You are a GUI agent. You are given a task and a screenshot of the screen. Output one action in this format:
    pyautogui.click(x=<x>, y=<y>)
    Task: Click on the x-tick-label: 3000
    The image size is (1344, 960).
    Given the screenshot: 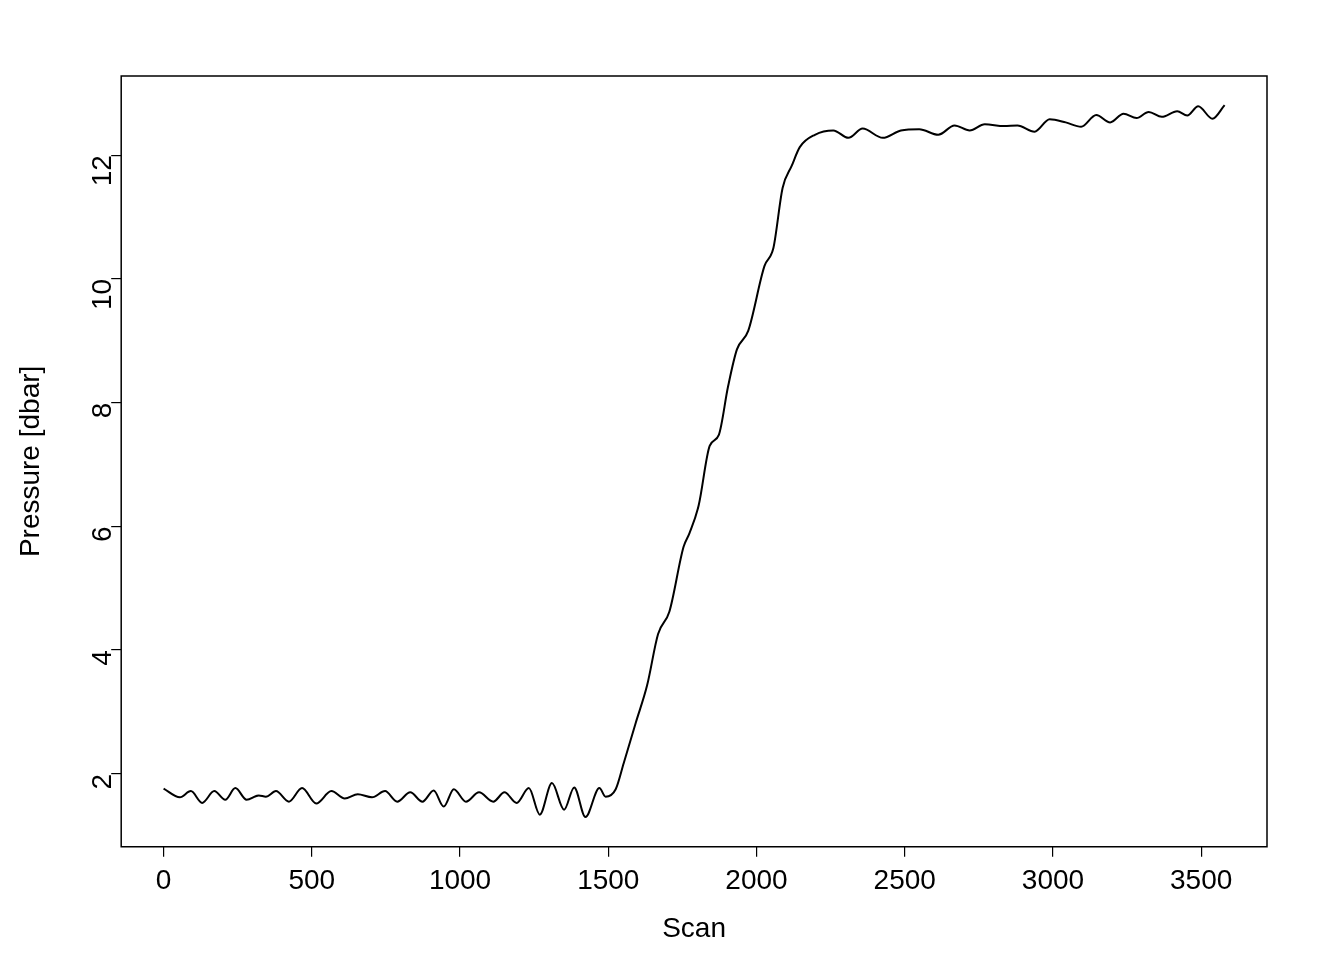 What is the action you would take?
    pyautogui.click(x=1053, y=880)
    